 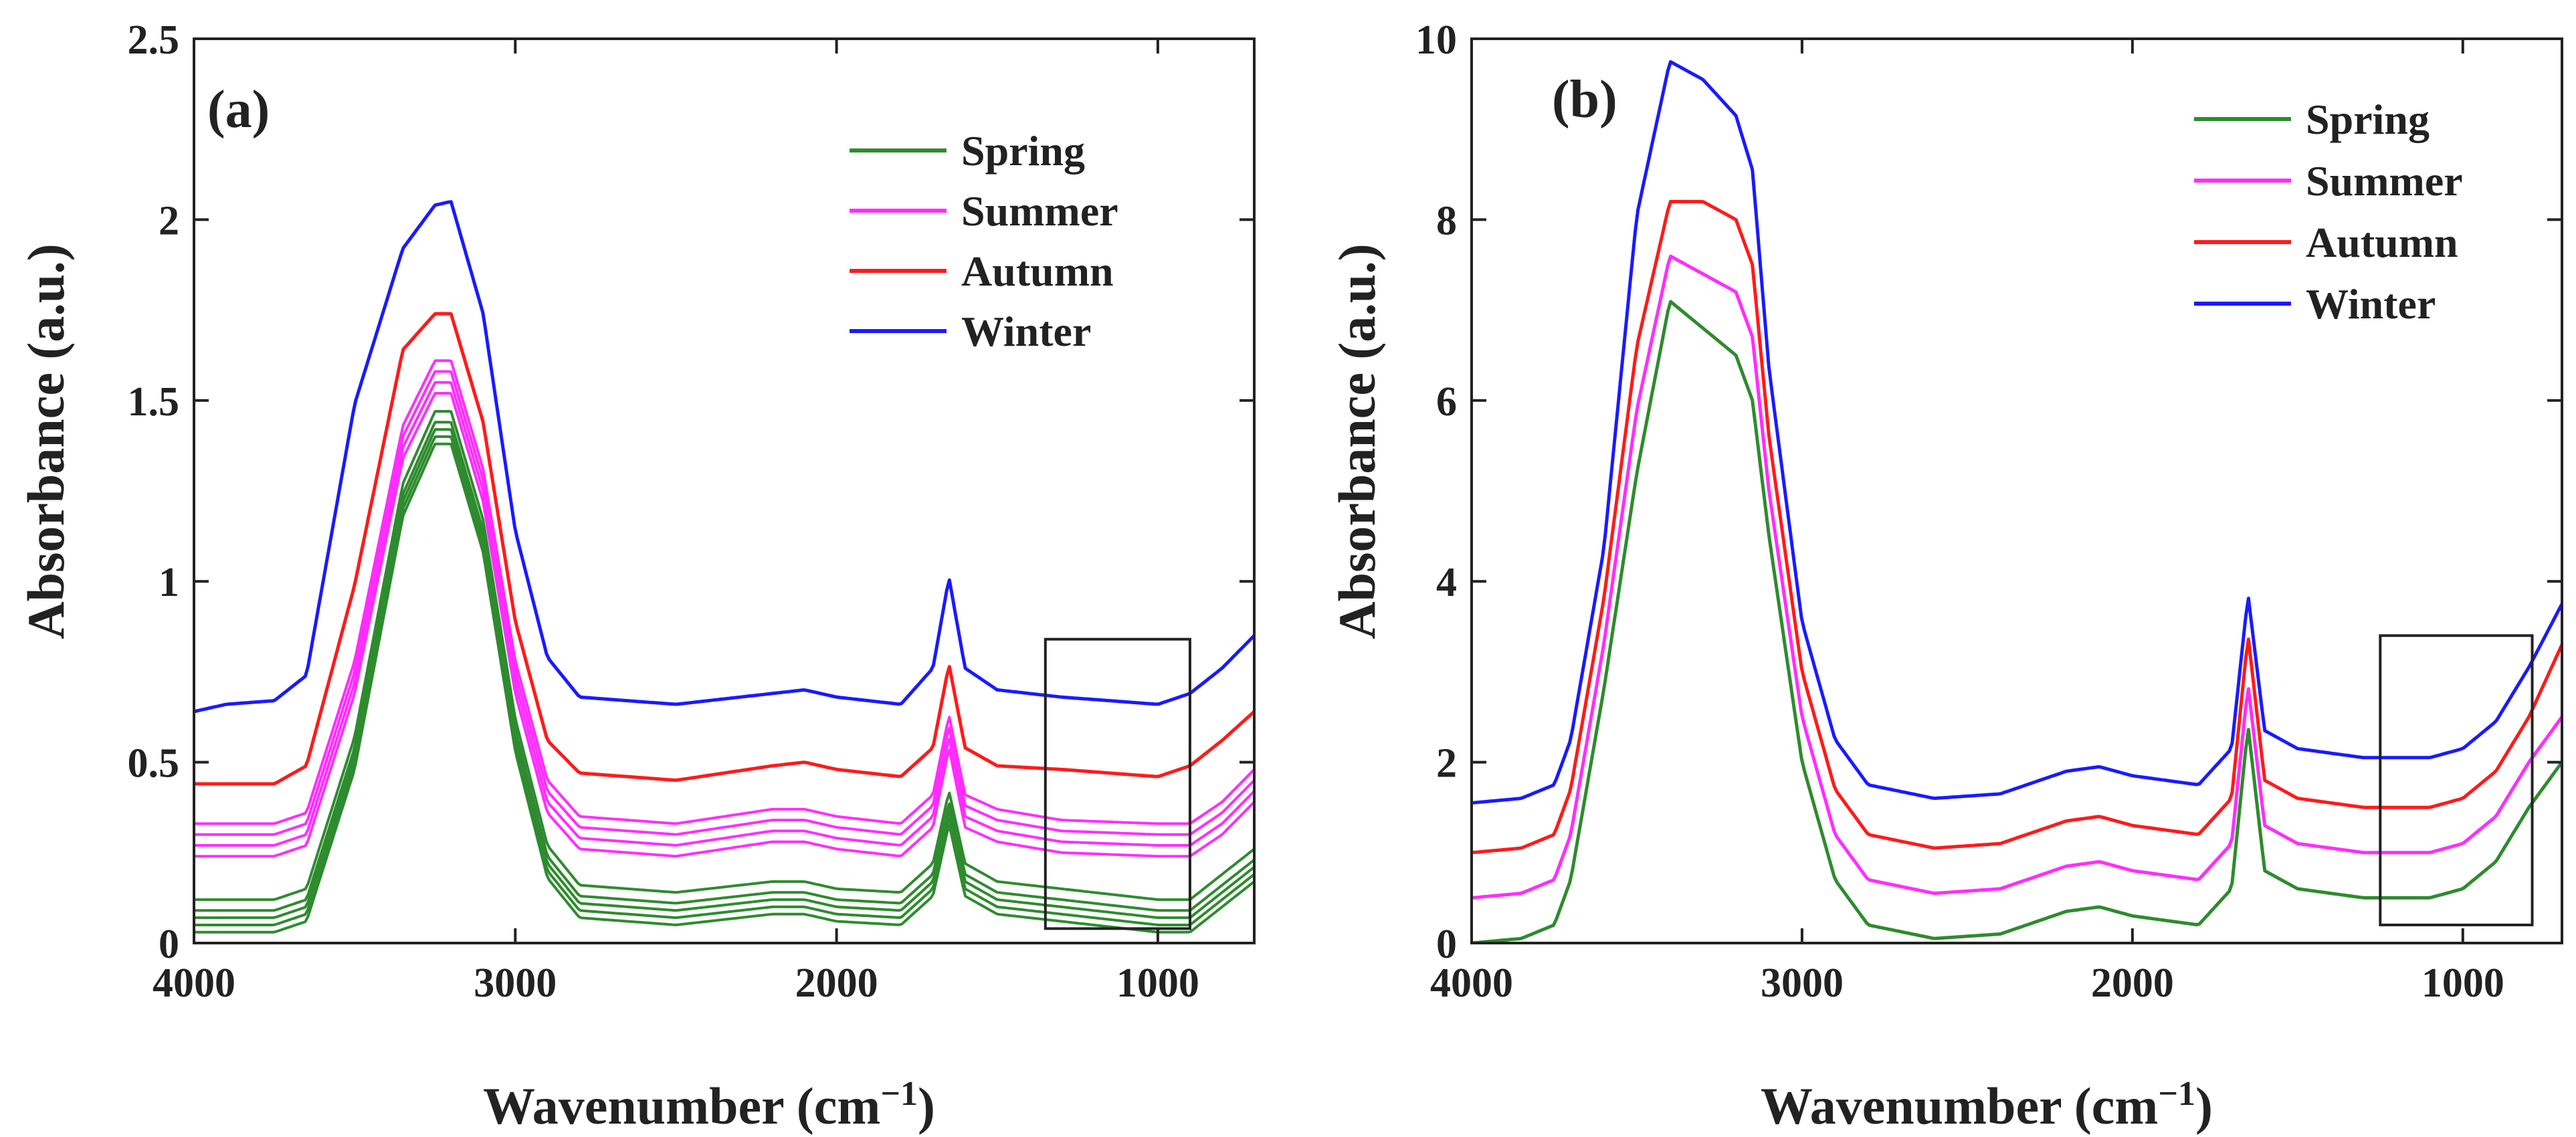 I want to click on panel-a-xtick-label: 1000, so click(x=1157, y=983).